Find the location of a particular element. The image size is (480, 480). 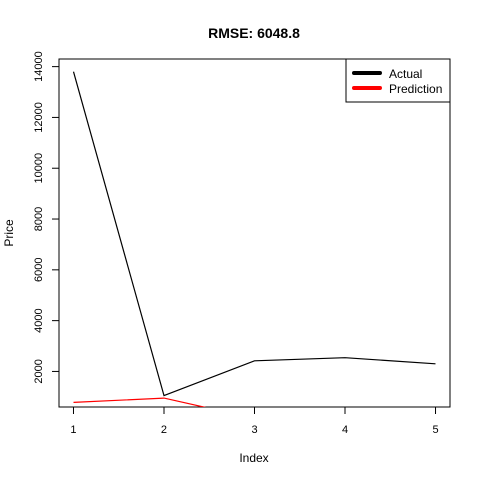

x-tick-label: 1 is located at coordinates (73, 430).